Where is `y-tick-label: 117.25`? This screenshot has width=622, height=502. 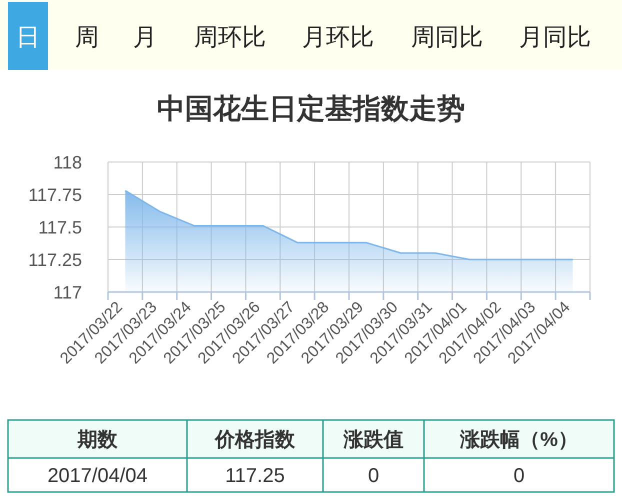 y-tick-label: 117.25 is located at coordinates (55, 260).